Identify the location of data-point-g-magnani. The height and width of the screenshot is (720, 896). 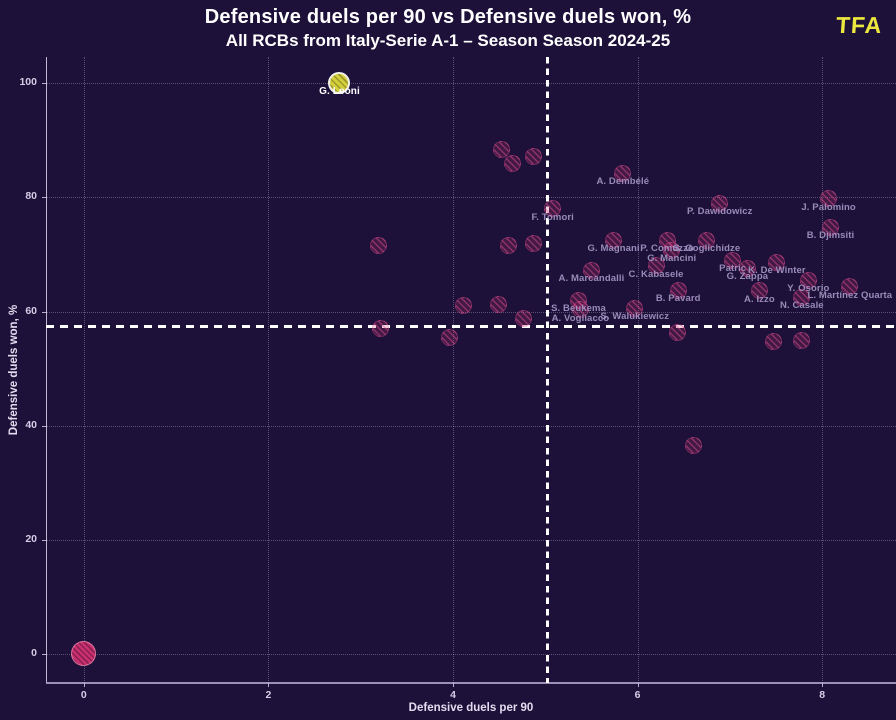
(614, 240).